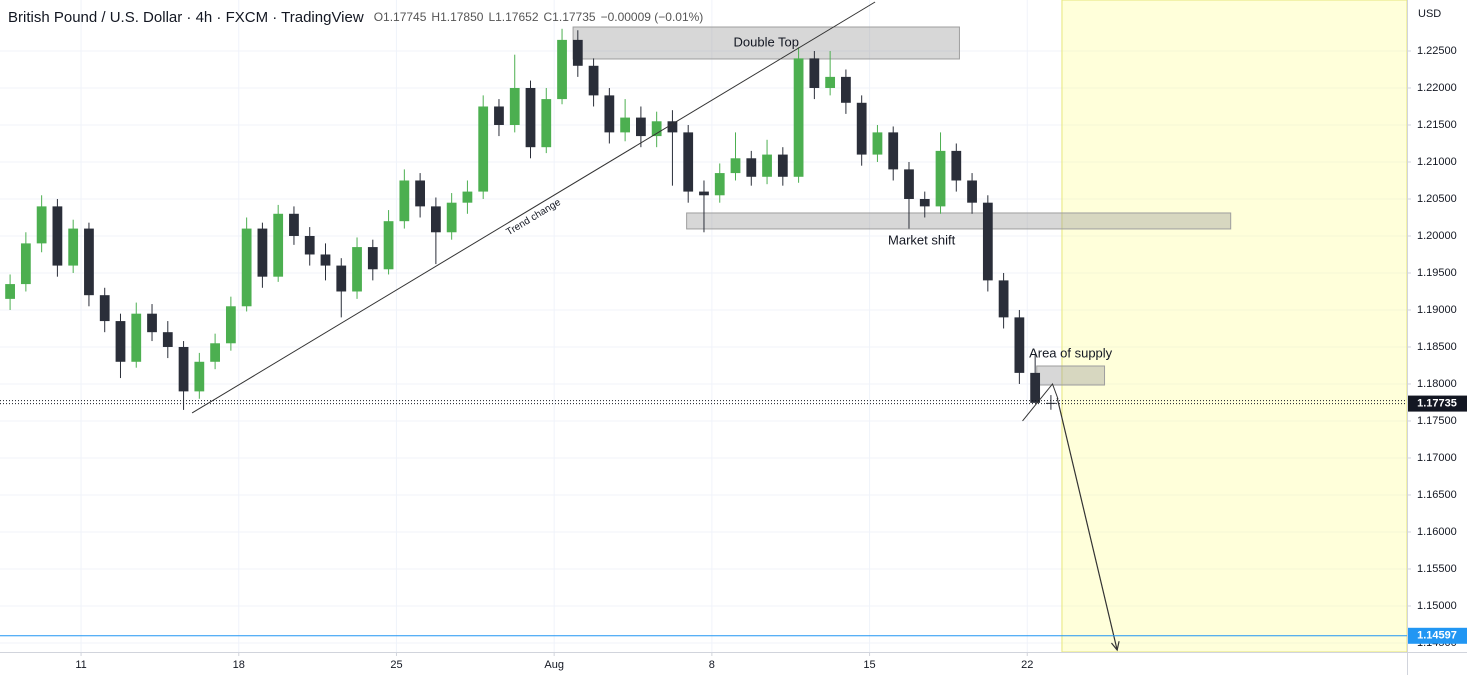  Describe the element at coordinates (554, 665) in the screenshot. I see `x-tick-label: Aug` at that location.